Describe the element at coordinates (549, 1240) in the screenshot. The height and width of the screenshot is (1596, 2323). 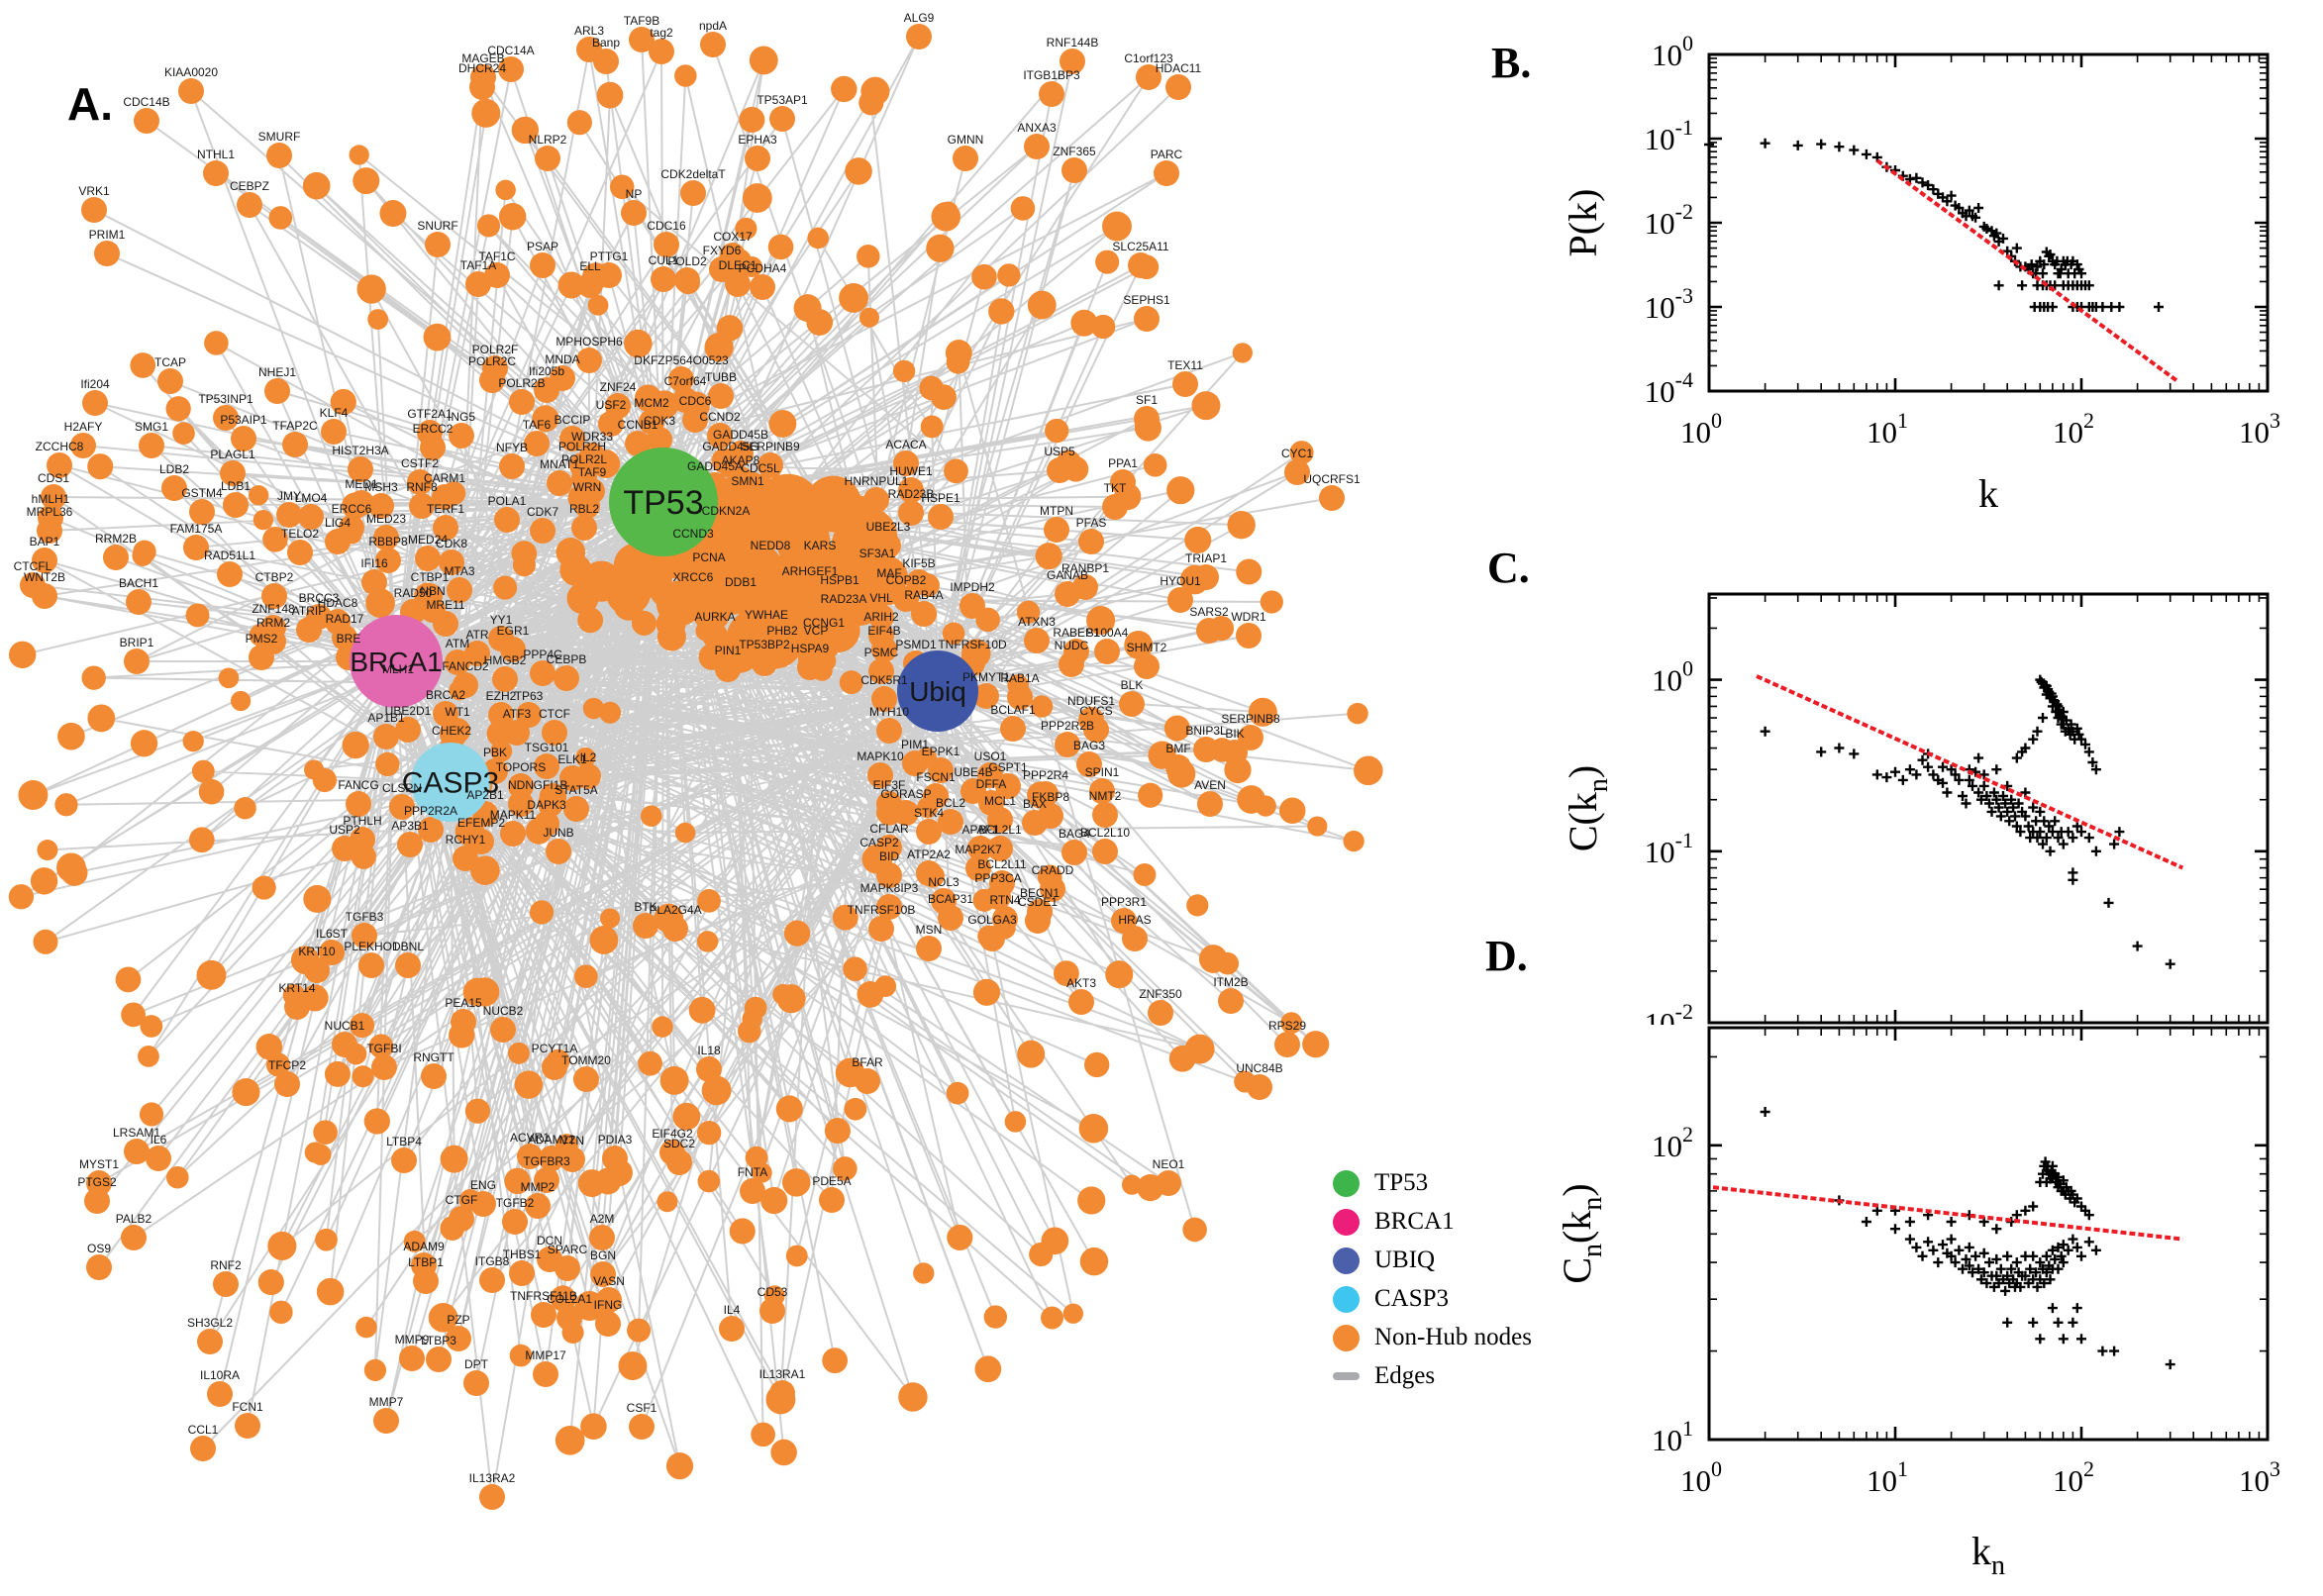
I see `svg-text: DCN` at that location.